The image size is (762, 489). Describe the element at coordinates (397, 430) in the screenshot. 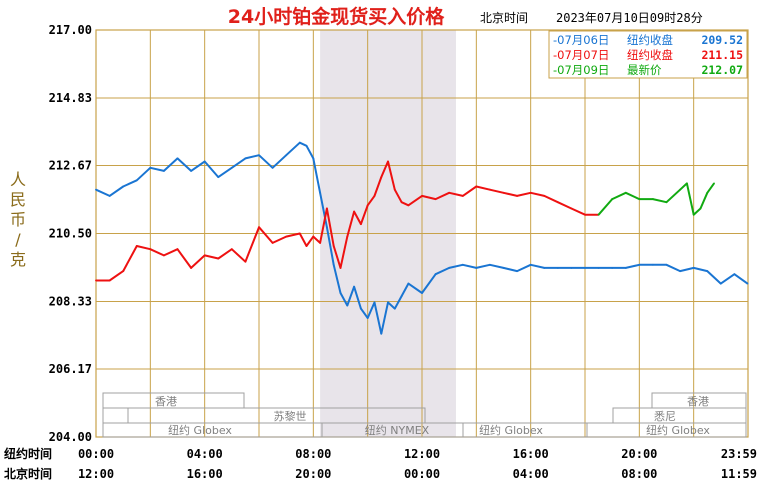

I see `session-nymex-label: 纽约 NYMEX` at that location.